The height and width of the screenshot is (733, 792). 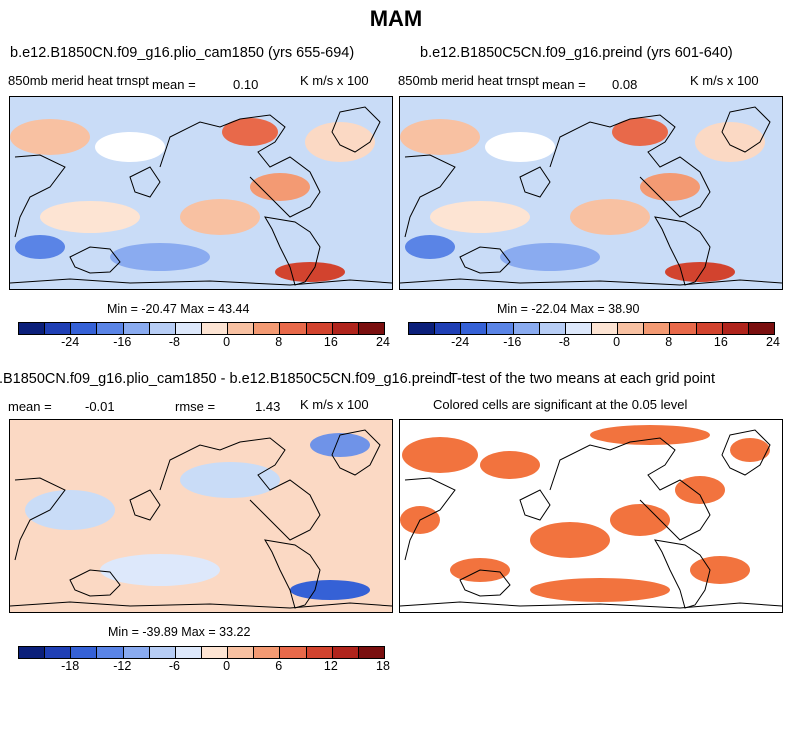 I want to click on panel-2-map, so click(x=591, y=193).